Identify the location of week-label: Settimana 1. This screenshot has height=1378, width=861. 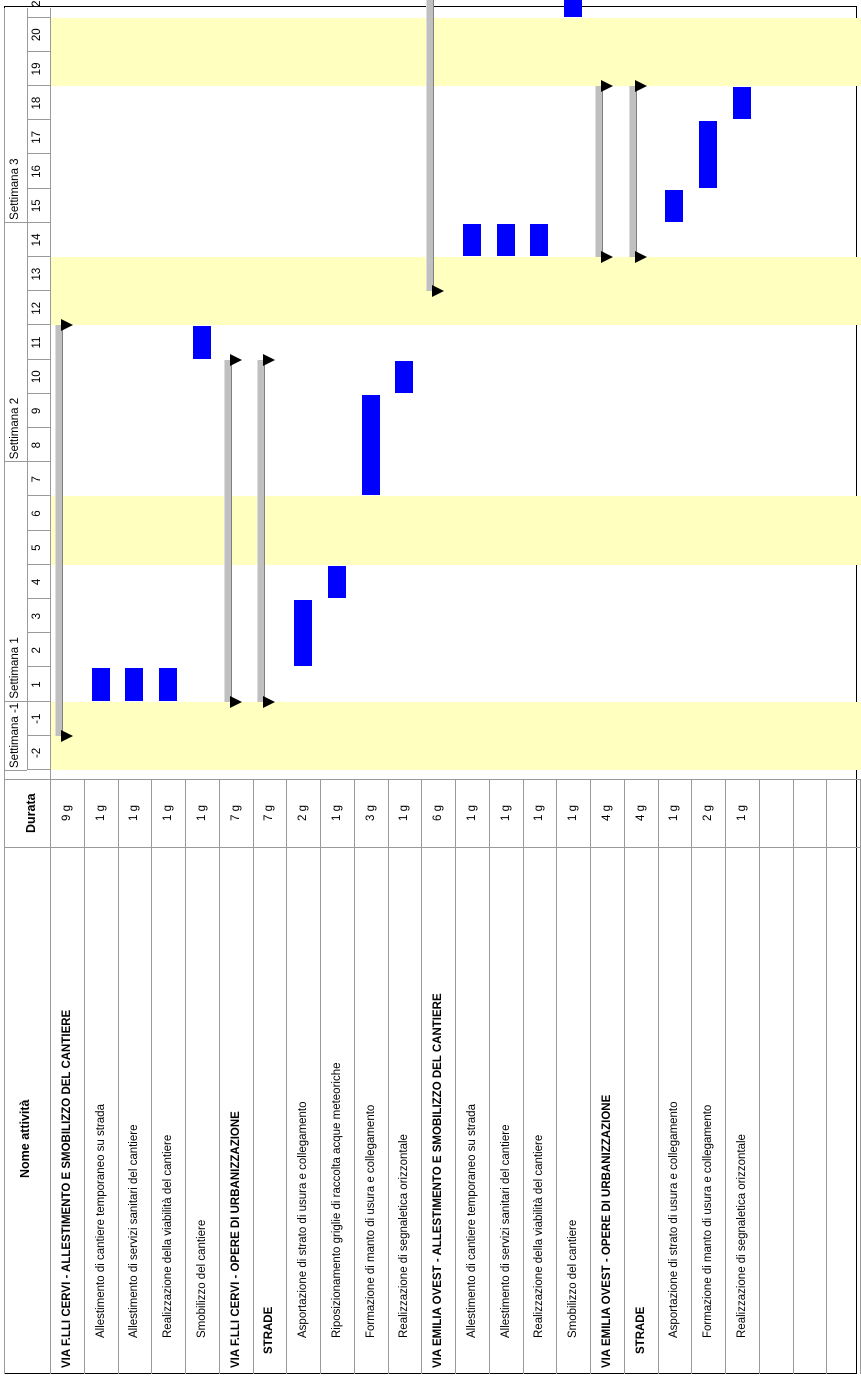
(15, 668).